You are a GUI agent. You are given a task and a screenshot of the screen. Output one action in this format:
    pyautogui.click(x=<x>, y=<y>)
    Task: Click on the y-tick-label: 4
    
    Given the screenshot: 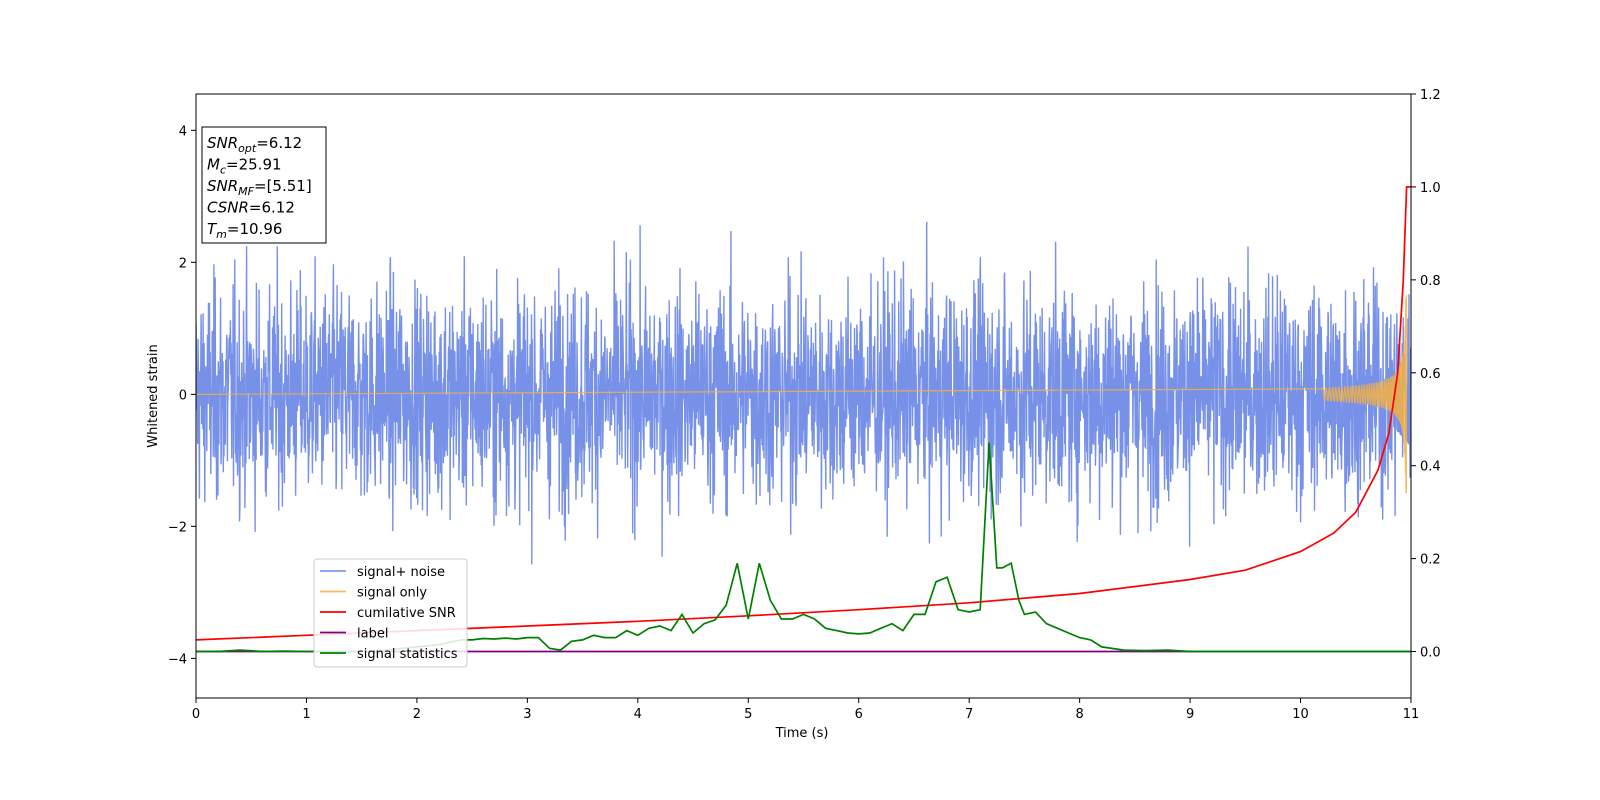 What is the action you would take?
    pyautogui.click(x=183, y=131)
    